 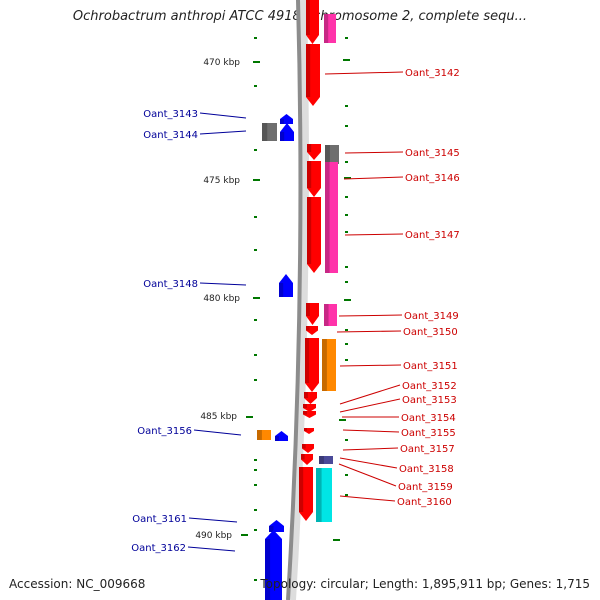 I want to click on kbp-label: 490 kbp, so click(x=213, y=536).